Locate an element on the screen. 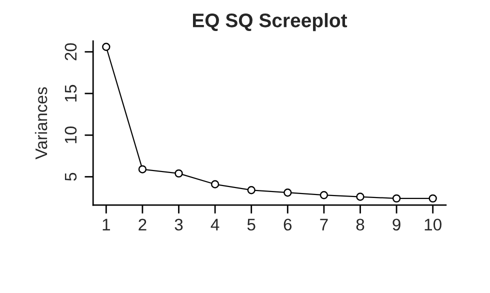  x-tick-label: 8 is located at coordinates (360, 224).